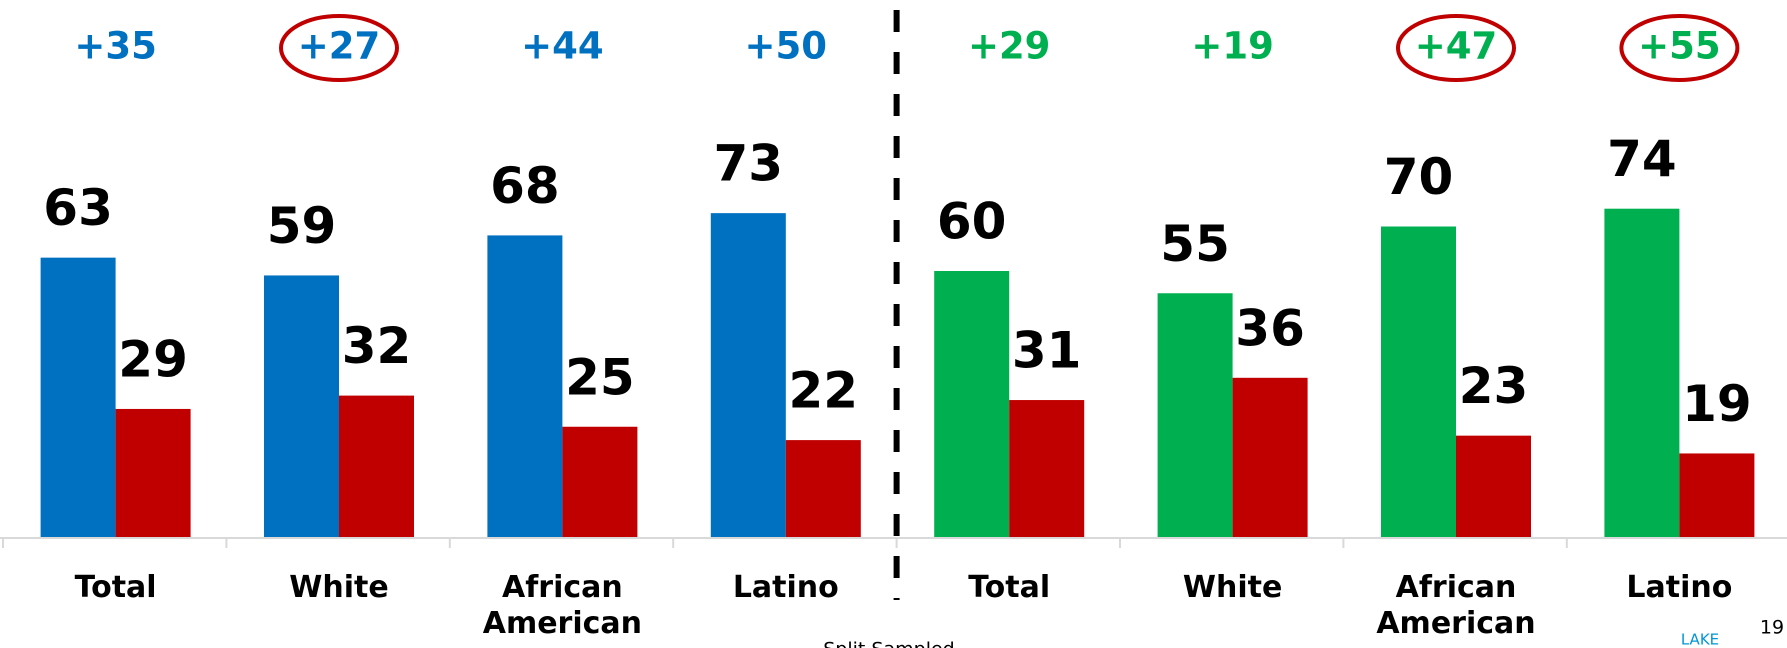 This screenshot has height=648, width=1787. What do you see at coordinates (562, 46) in the screenshot?
I see `difference-label: +44` at bounding box center [562, 46].